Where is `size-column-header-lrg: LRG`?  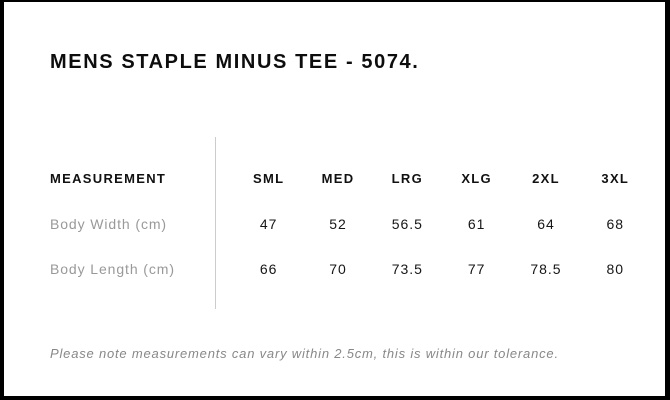 size-column-header-lrg: LRG is located at coordinates (407, 178).